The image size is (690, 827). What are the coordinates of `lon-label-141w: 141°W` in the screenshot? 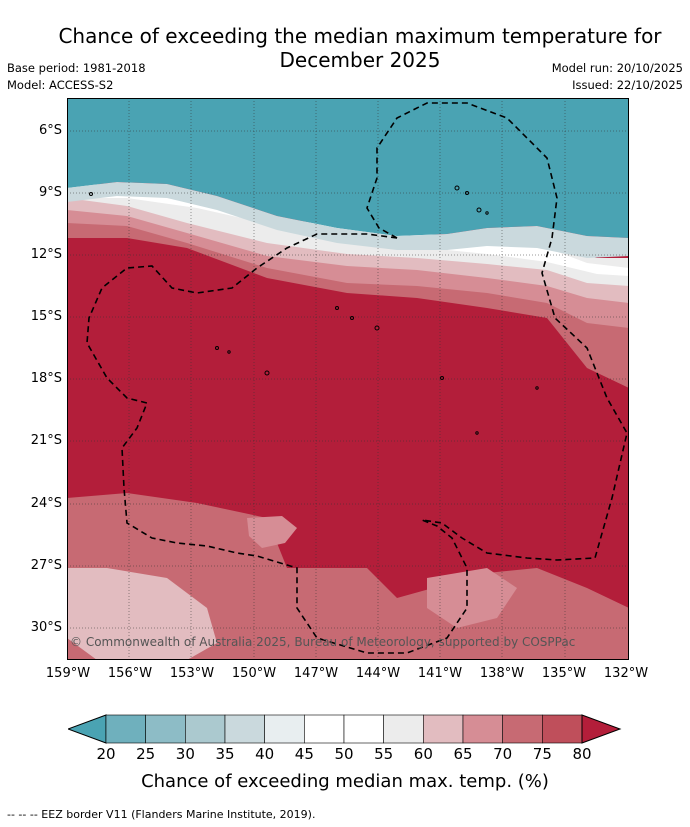 It's located at (440, 673).